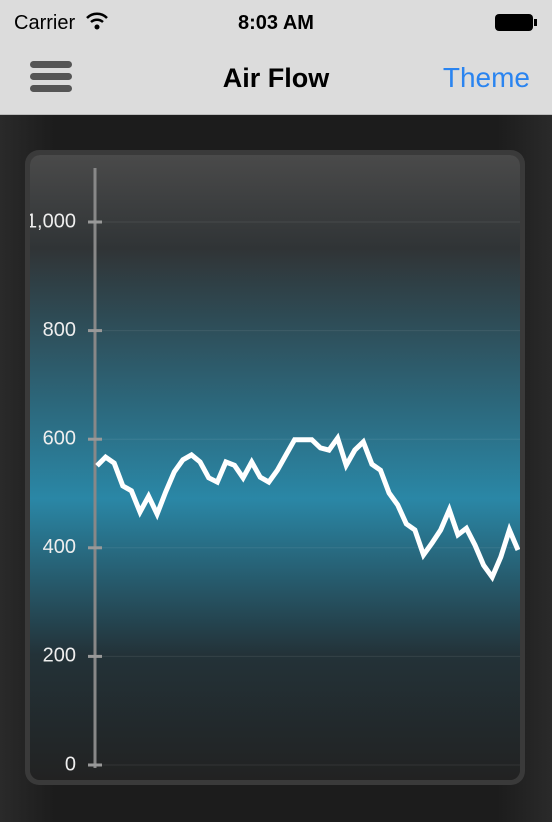 Image resolution: width=552 pixels, height=822 pixels. I want to click on nav-title: Air Flow, so click(276, 78).